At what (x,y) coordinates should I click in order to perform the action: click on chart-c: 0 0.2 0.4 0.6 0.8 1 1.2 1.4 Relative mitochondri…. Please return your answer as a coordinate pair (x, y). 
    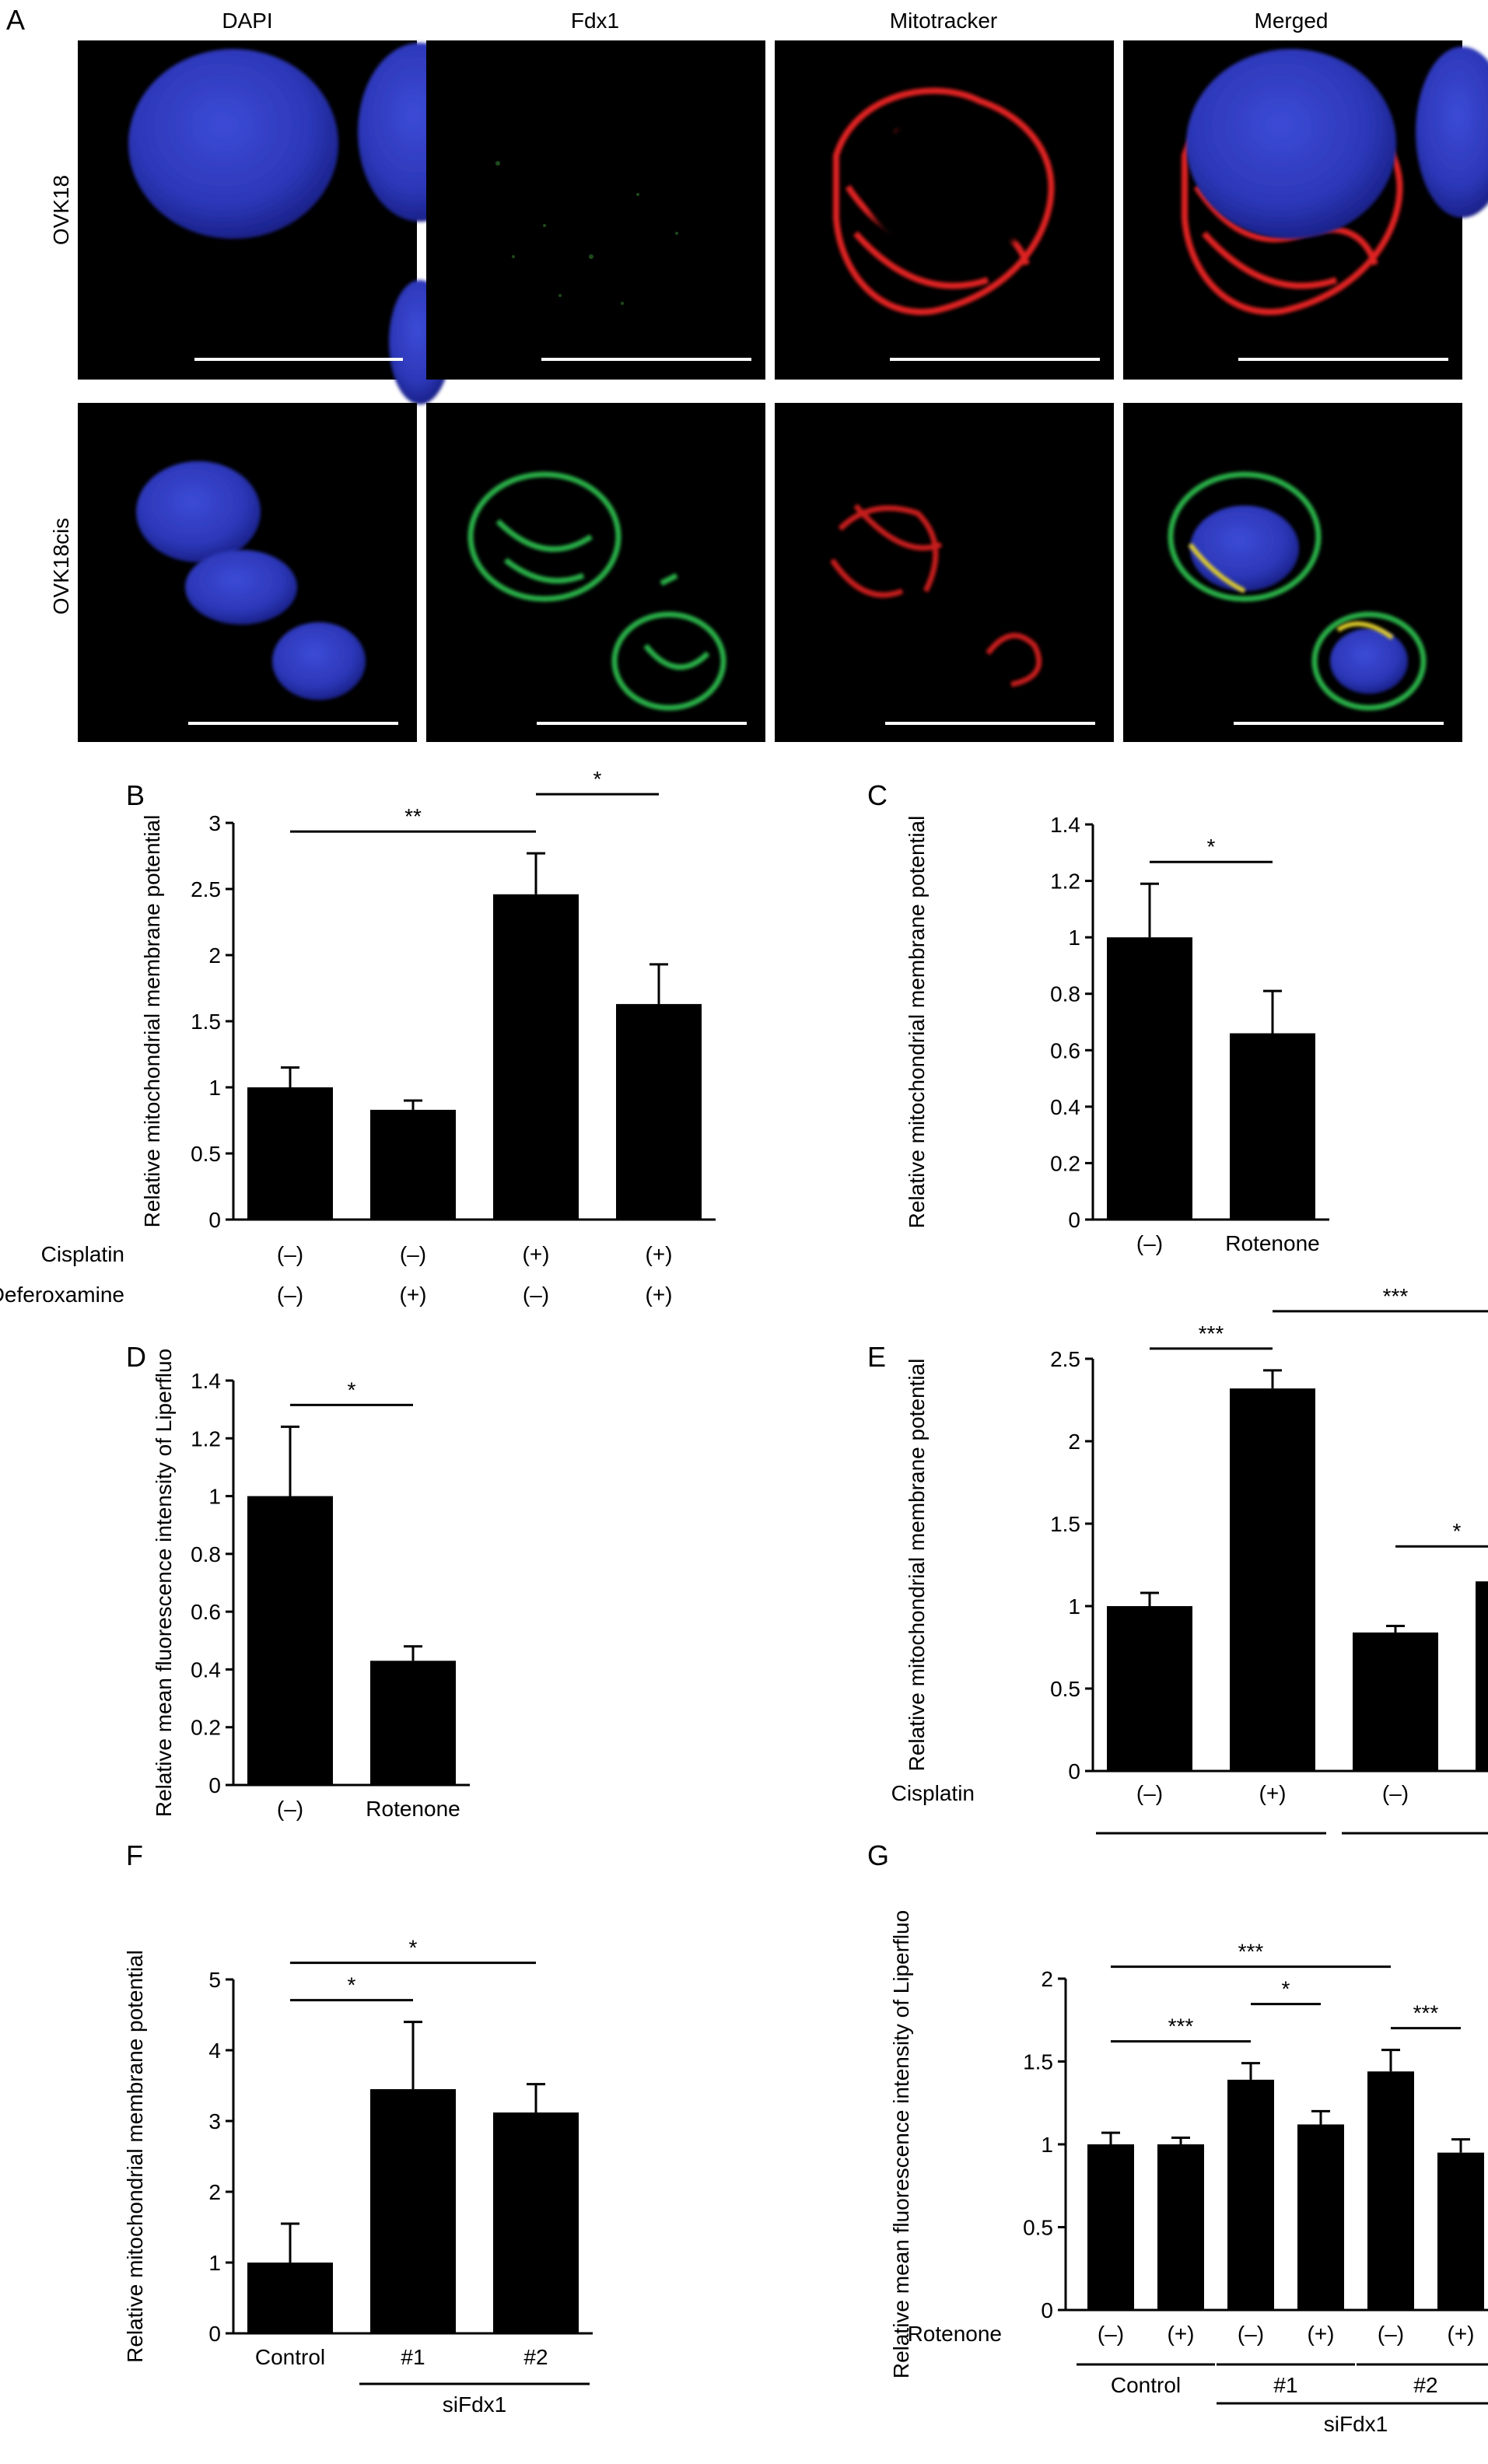
    Looking at the image, I should click on (1117, 1034).